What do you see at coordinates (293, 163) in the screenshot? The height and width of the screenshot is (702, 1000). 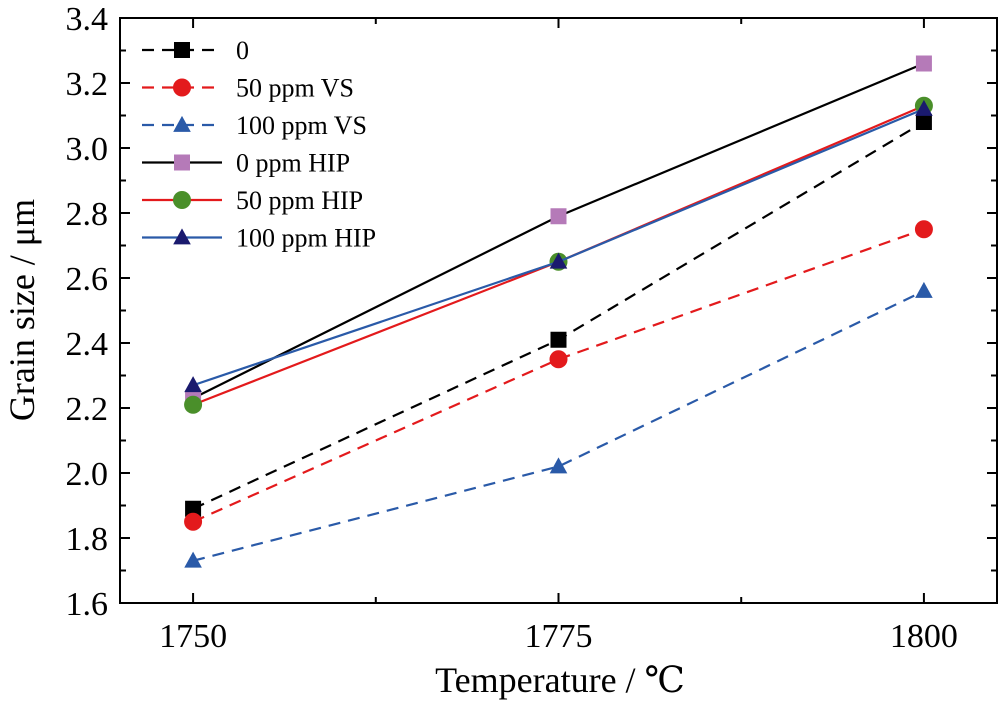 I see `legend-label: 0 ppm HIP` at bounding box center [293, 163].